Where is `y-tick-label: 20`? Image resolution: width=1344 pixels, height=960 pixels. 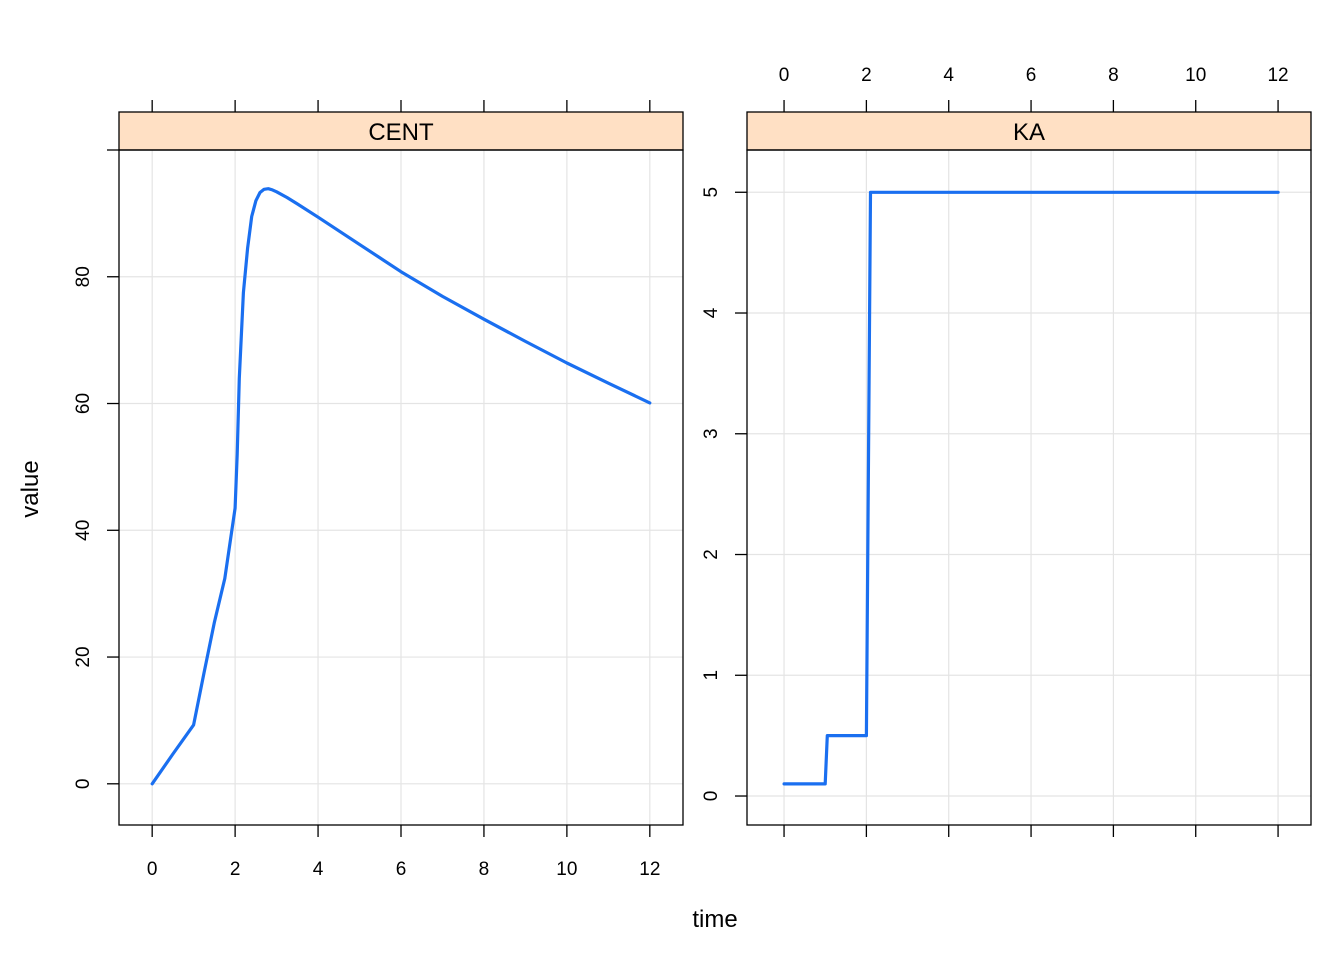
y-tick-label: 20 is located at coordinates (83, 656).